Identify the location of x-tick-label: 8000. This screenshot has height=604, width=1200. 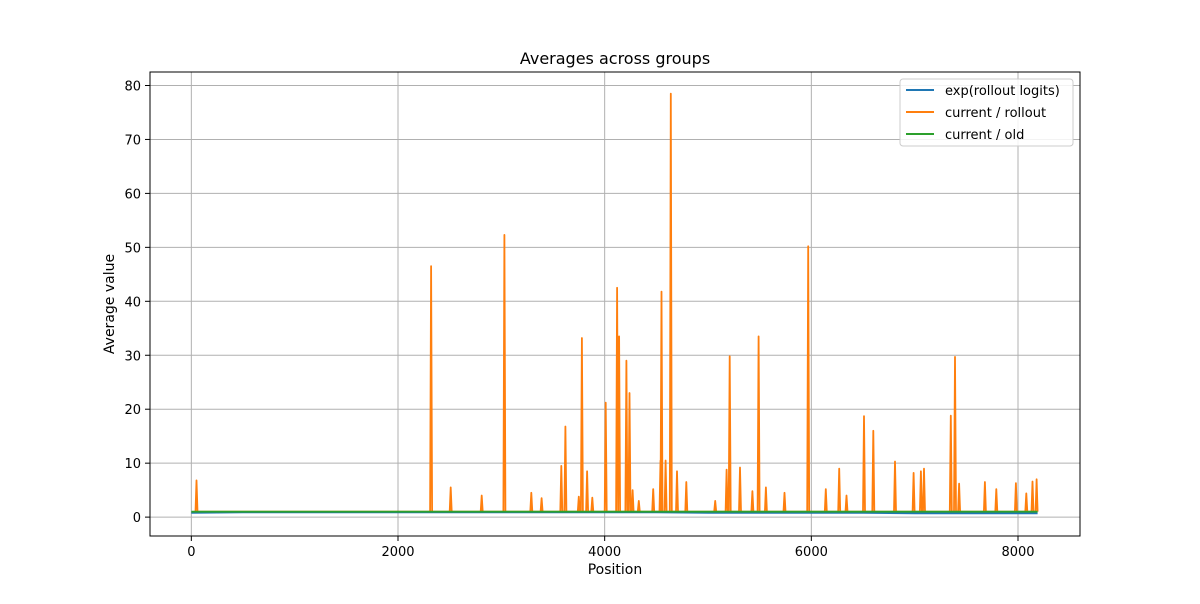
(1017, 552).